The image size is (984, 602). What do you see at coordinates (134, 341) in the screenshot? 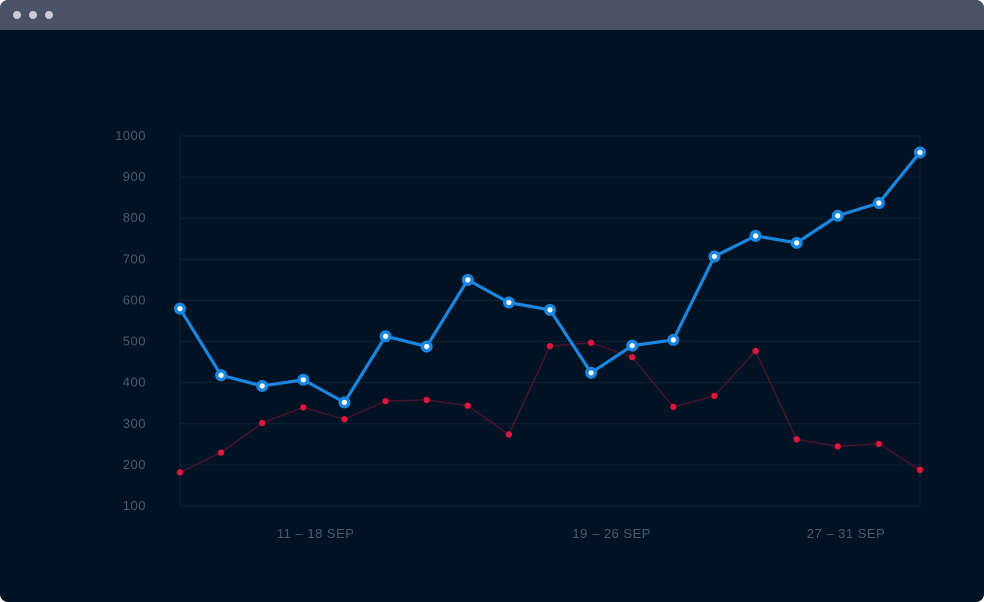
I see `y-tick-label: 500` at bounding box center [134, 341].